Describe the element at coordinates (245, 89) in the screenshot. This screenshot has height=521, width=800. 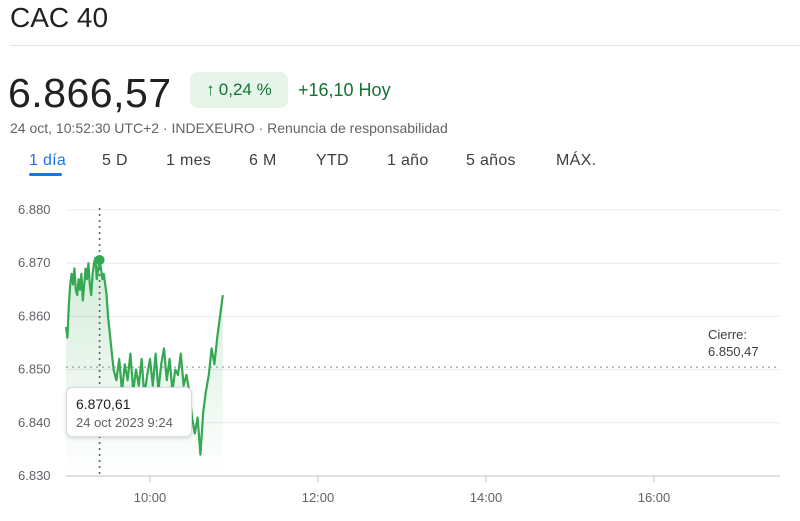
I see `change-percent-text: 0,24 %` at that location.